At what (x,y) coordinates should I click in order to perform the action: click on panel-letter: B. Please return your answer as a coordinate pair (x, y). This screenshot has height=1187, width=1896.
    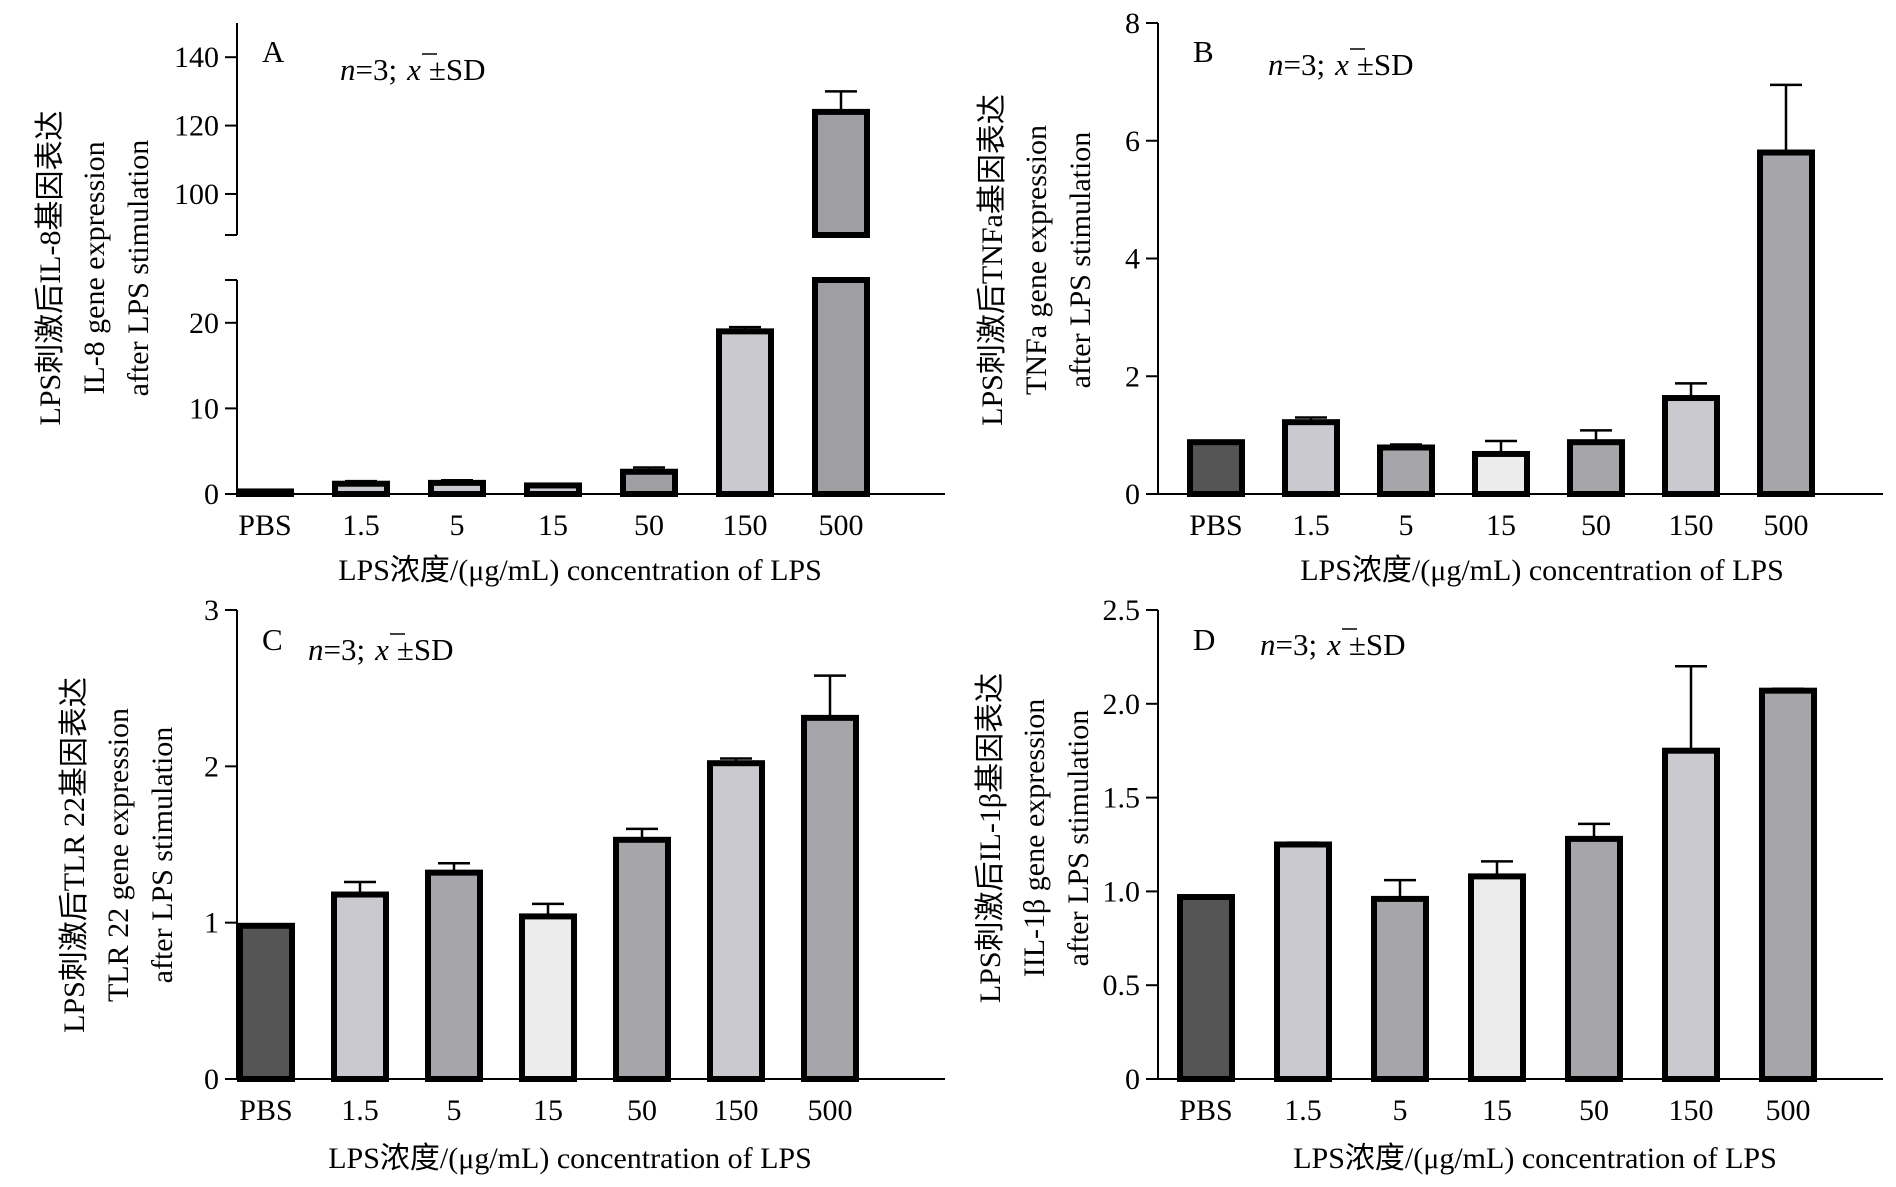
    Looking at the image, I should click on (1203, 51).